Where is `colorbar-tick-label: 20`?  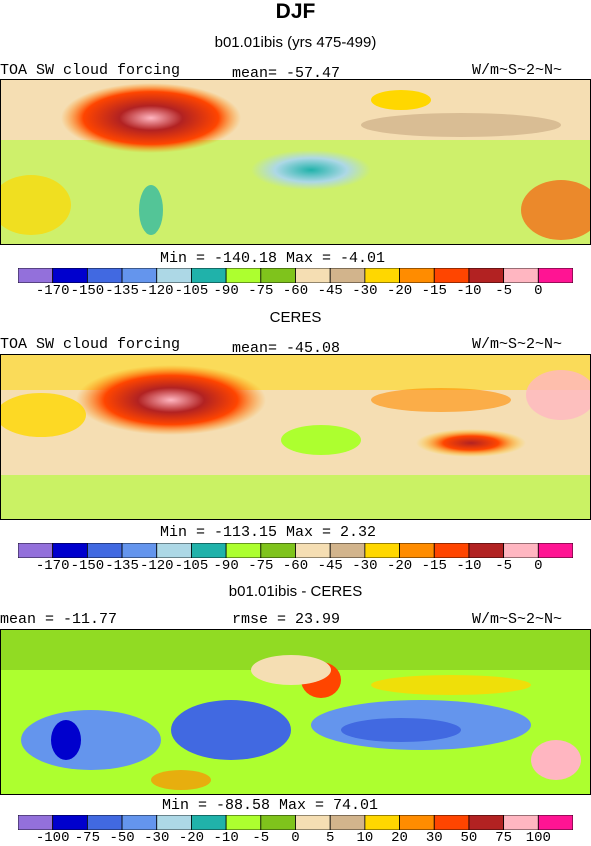 colorbar-tick-label: 20 is located at coordinates (399, 838).